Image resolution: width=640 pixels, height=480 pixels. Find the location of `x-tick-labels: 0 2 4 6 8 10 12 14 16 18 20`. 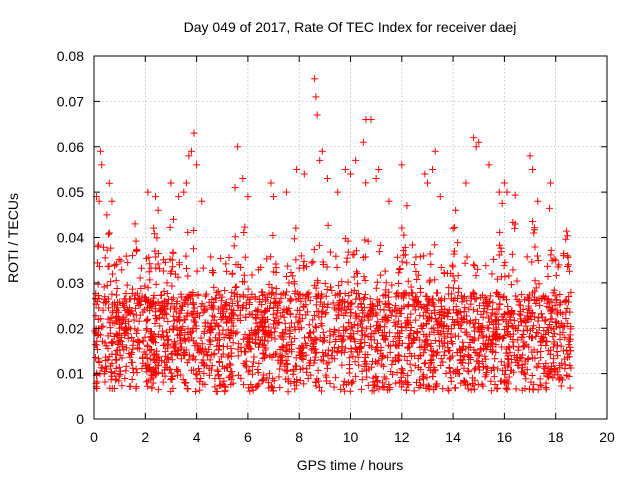

x-tick-labels: 0 2 4 6 8 10 12 14 16 18 20 is located at coordinates (352, 437).